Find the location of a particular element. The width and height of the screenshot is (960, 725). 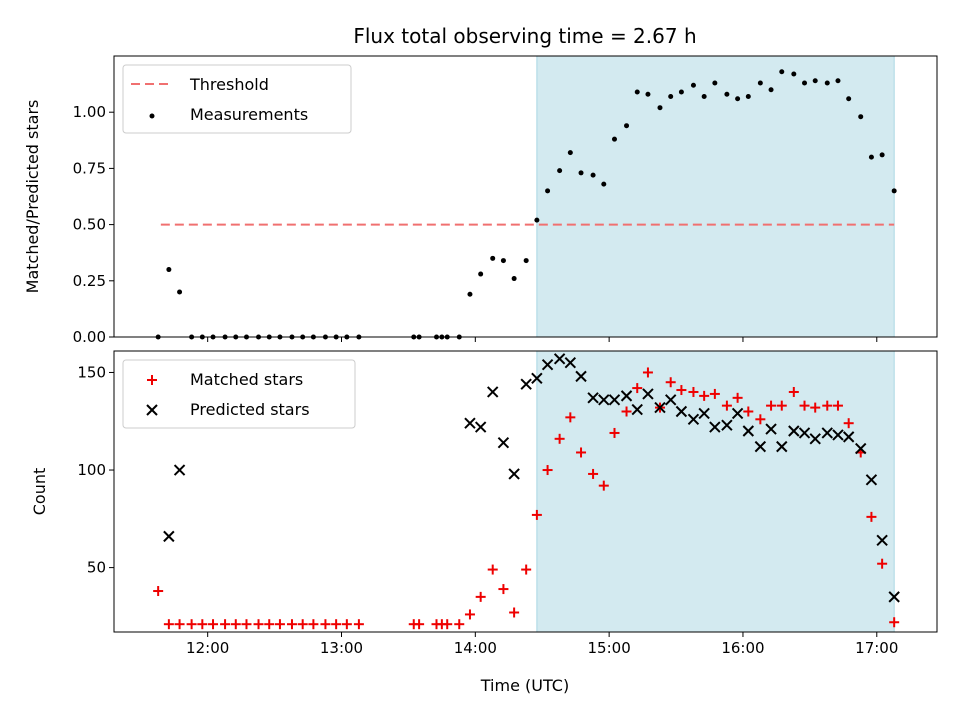

y-tick-label: 100 is located at coordinates (91, 470).